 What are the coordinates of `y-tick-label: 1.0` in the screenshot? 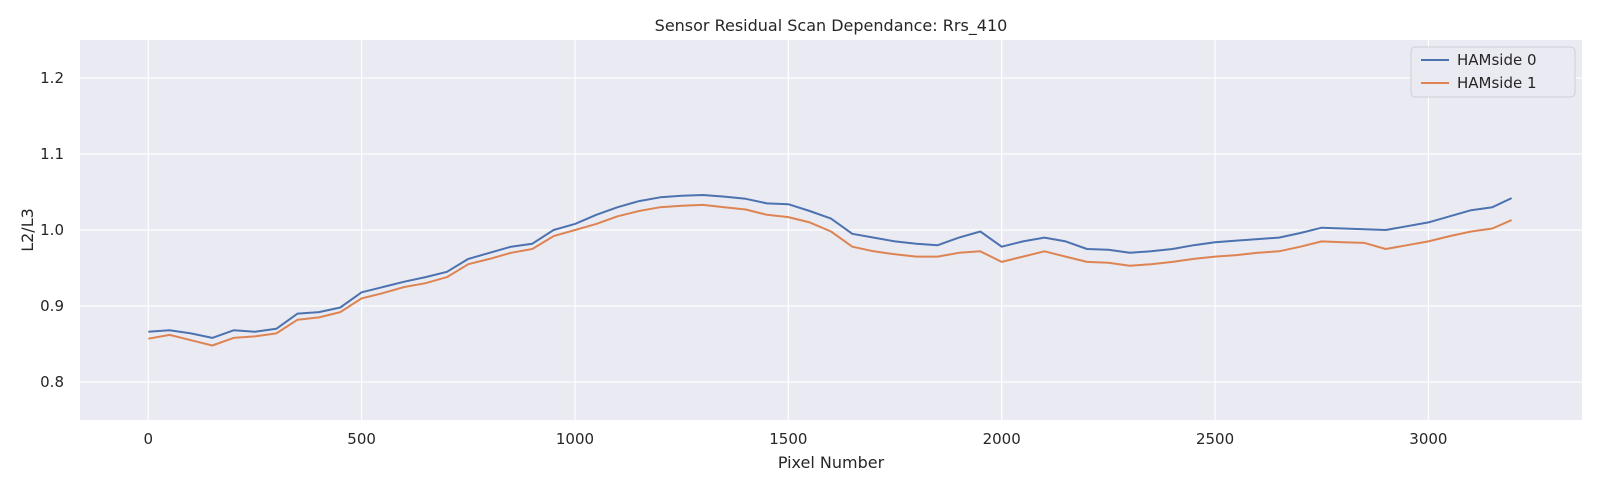 It's located at (52, 230).